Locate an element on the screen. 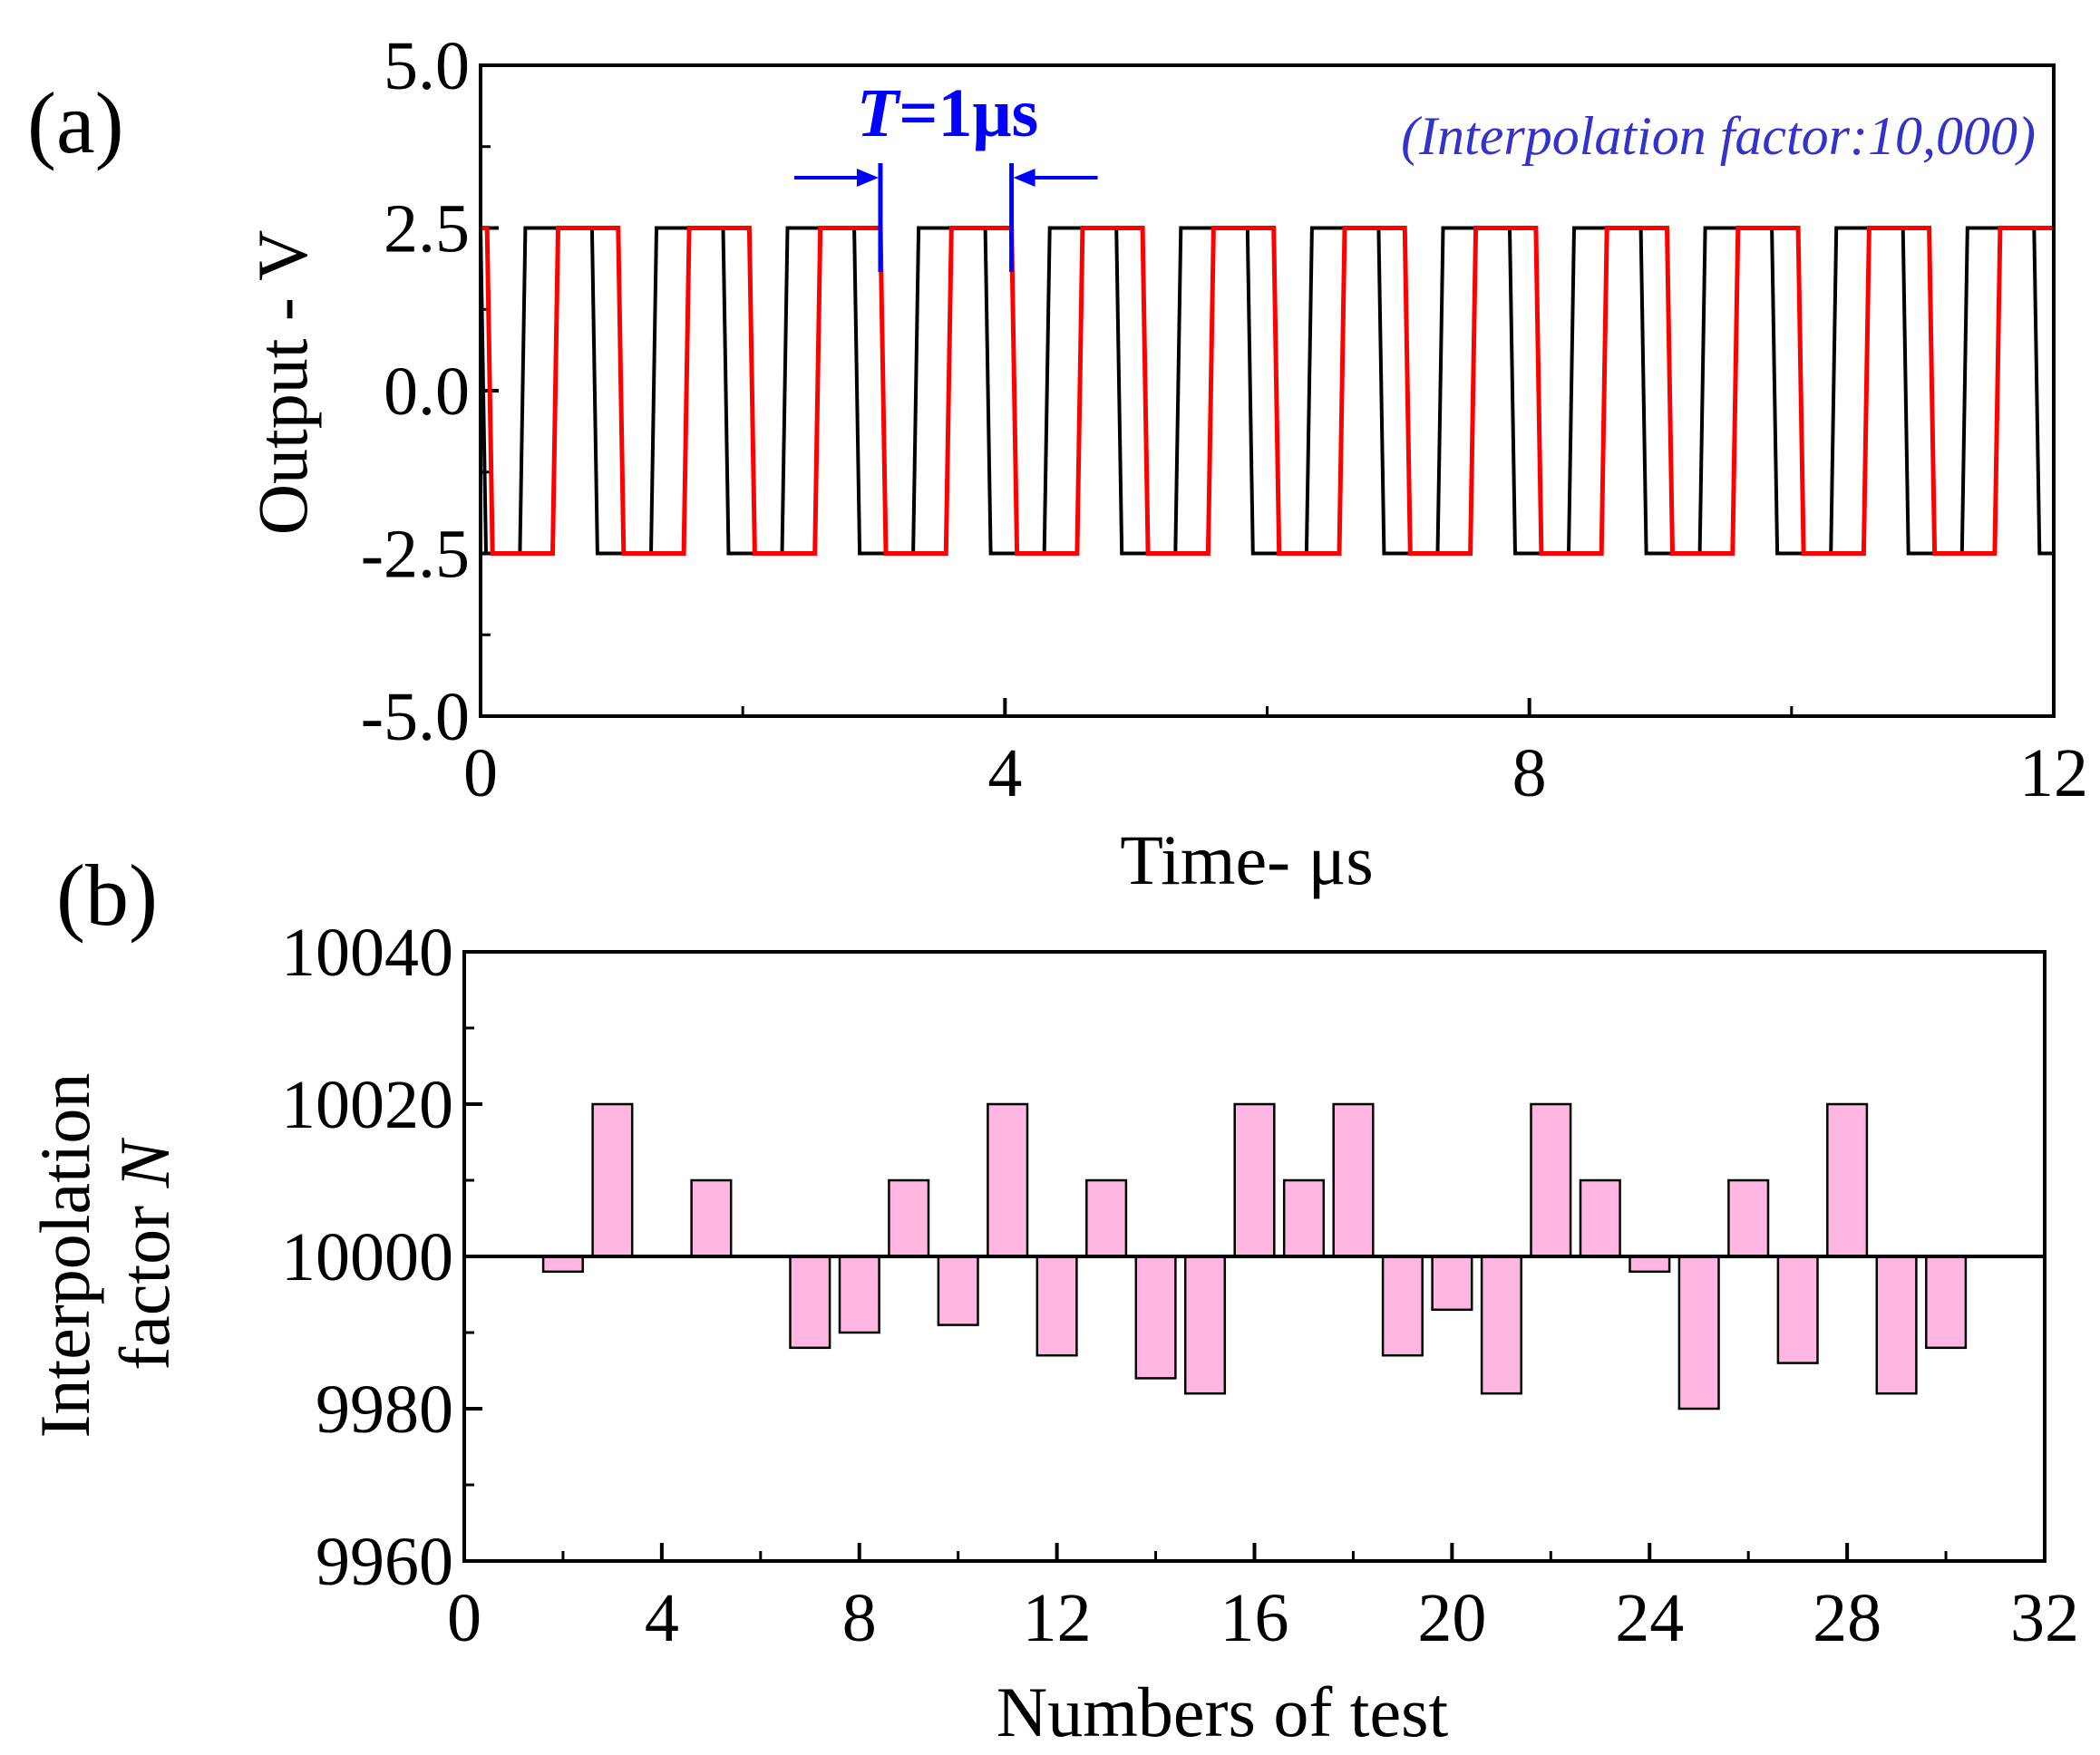 Image resolution: width=2100 pixels, height=1755 pixels. panel-b-y-tick-labels: 9960 9980 10000 10020 10040 is located at coordinates (367, 1257).